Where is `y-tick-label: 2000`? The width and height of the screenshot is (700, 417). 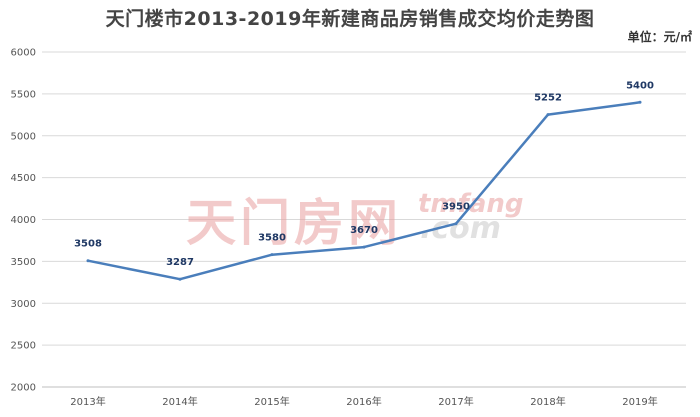 y-tick-label: 2000 is located at coordinates (23, 388).